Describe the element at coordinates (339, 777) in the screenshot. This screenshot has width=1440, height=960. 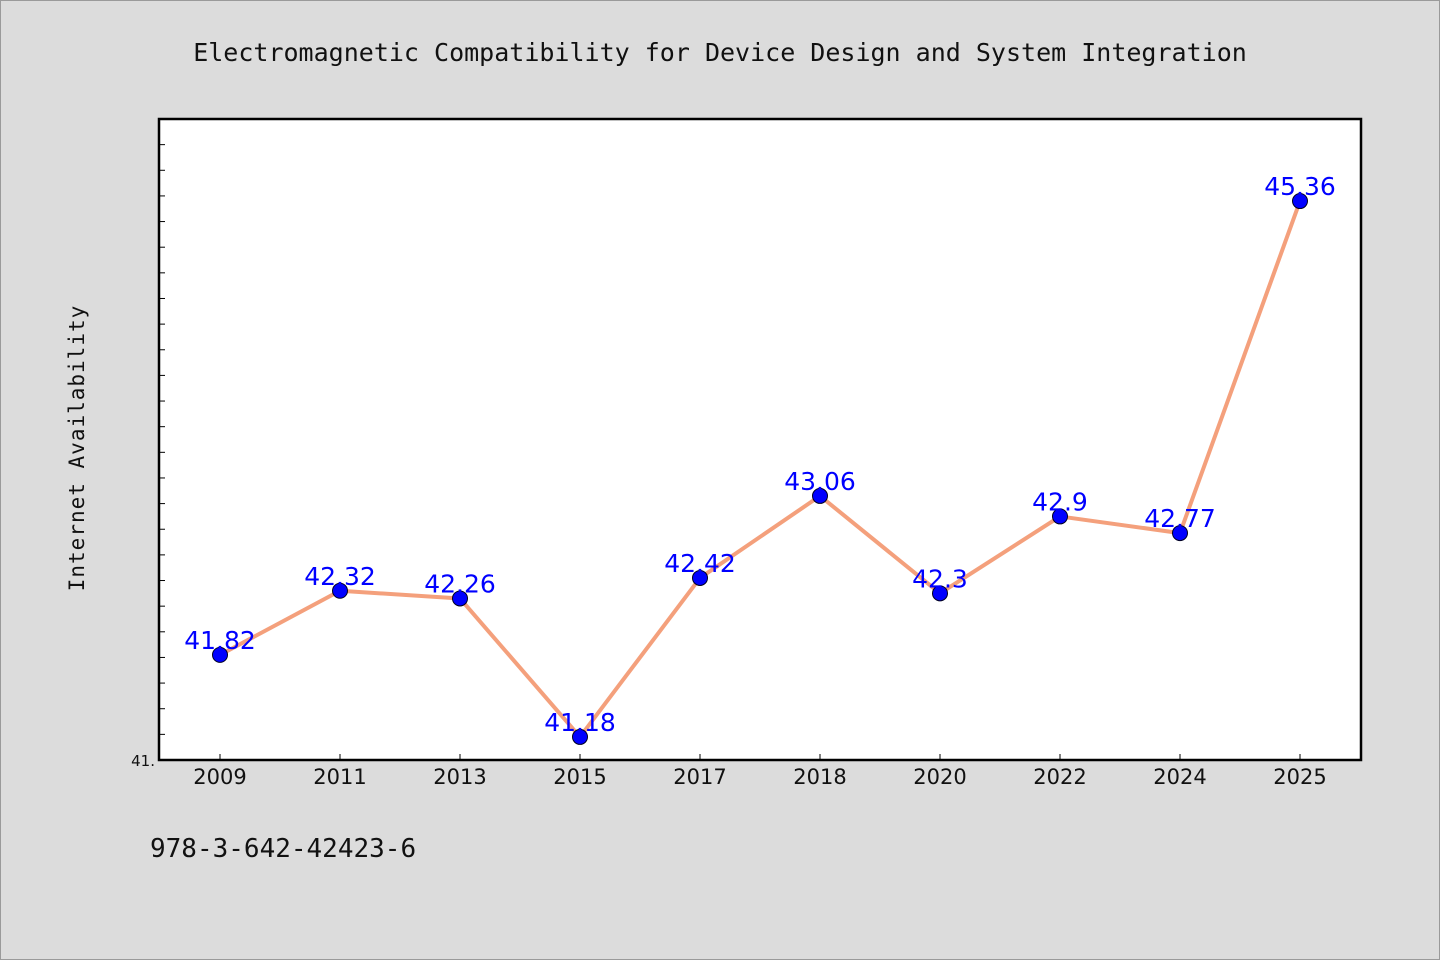
I see `x-tick-label: 2011` at that location.